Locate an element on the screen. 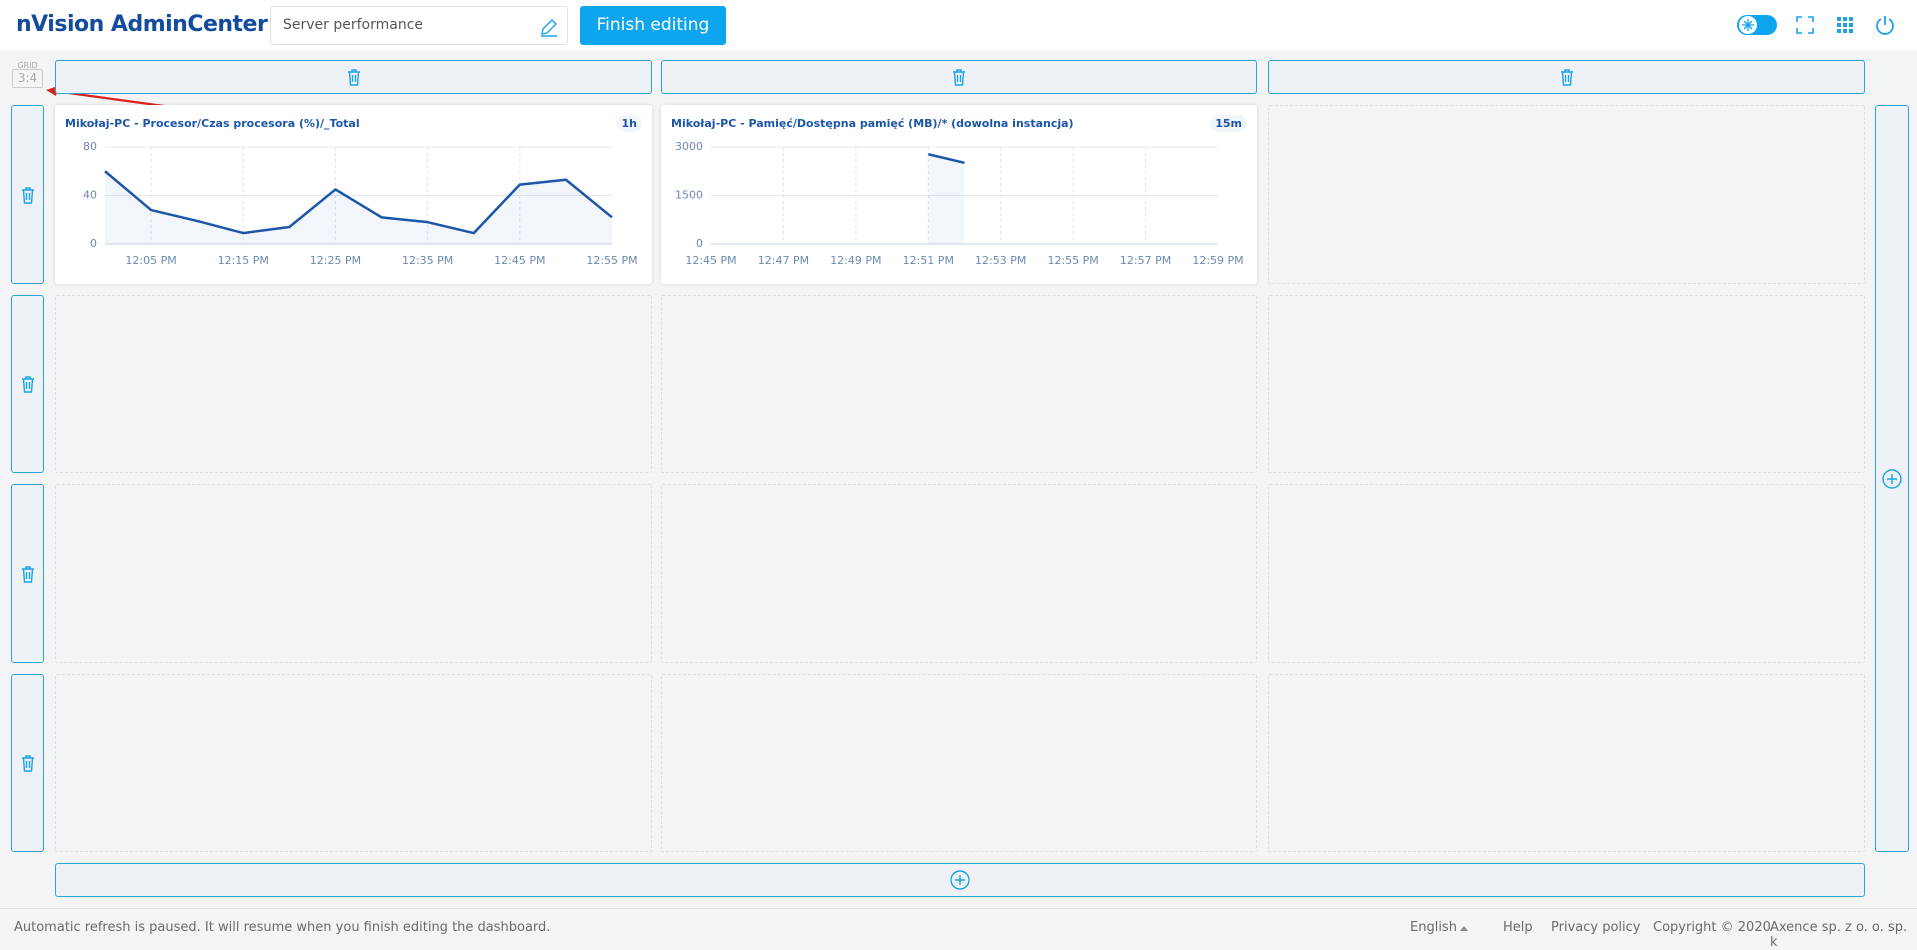 This screenshot has height=950, width=1917. finish-editing-button: Finish editing is located at coordinates (653, 25).